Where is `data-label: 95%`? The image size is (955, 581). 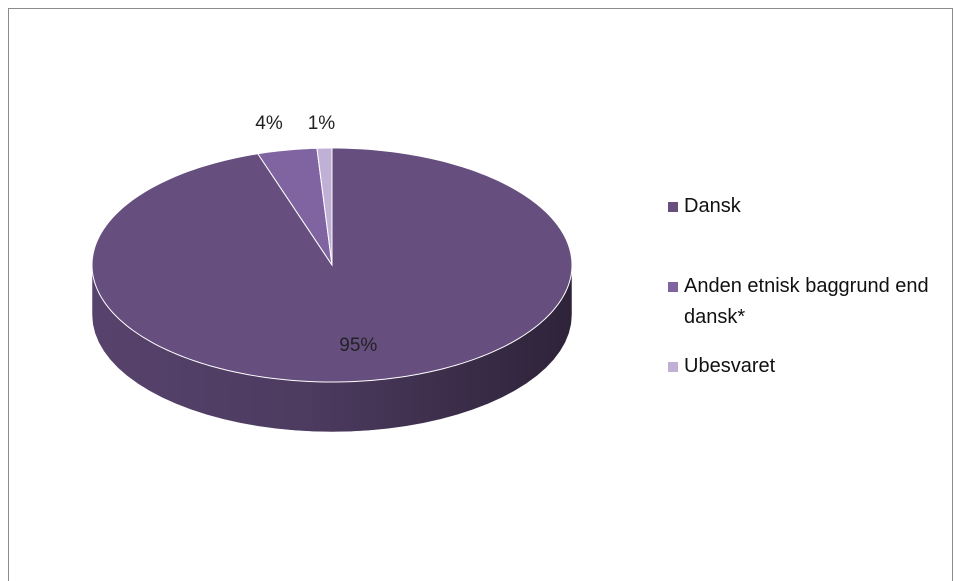 data-label: 95% is located at coordinates (358, 345).